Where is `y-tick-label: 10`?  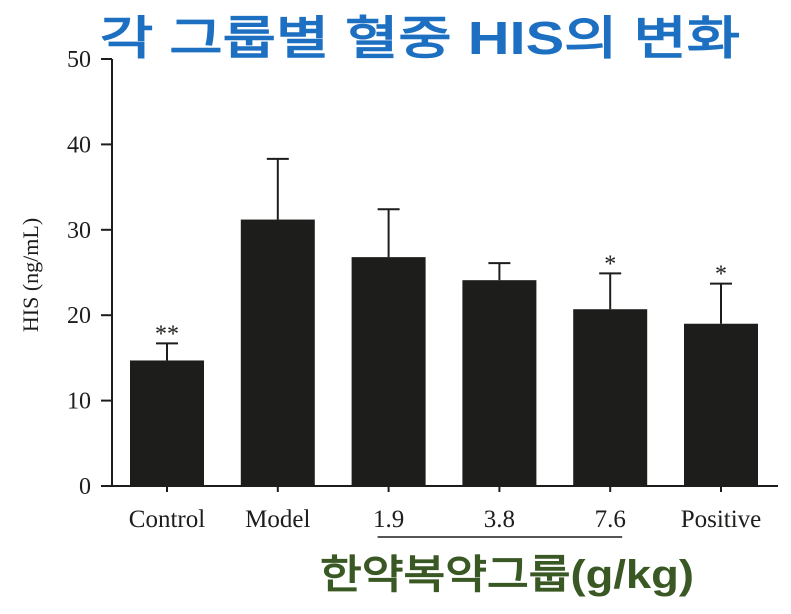
y-tick-label: 10 is located at coordinates (79, 402).